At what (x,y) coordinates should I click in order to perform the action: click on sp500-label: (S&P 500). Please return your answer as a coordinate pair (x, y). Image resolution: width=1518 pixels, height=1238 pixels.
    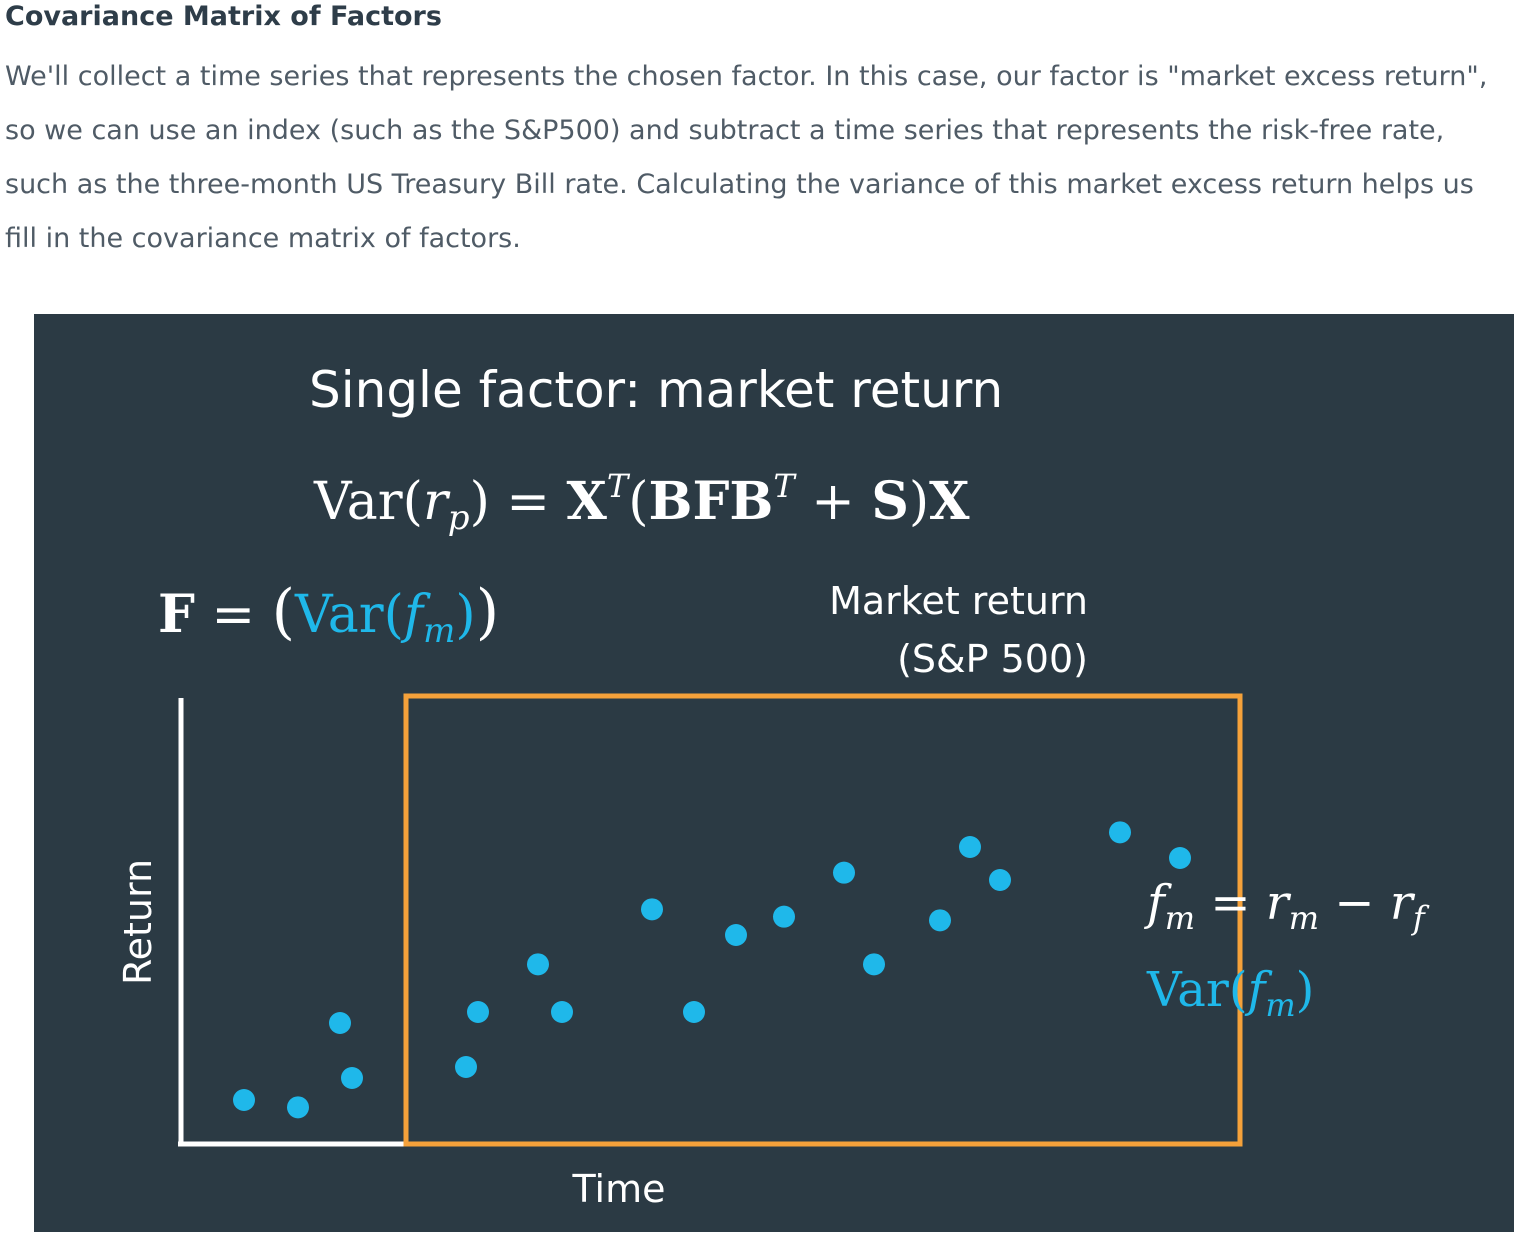
    Looking at the image, I should click on (992, 659).